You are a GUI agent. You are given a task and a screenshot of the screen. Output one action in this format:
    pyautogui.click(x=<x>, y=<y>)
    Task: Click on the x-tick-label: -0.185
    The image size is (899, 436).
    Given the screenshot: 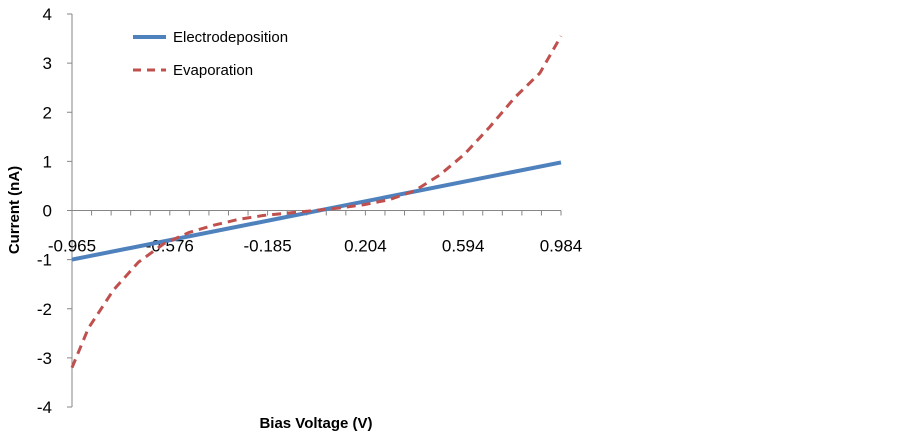 What is the action you would take?
    pyautogui.click(x=267, y=246)
    